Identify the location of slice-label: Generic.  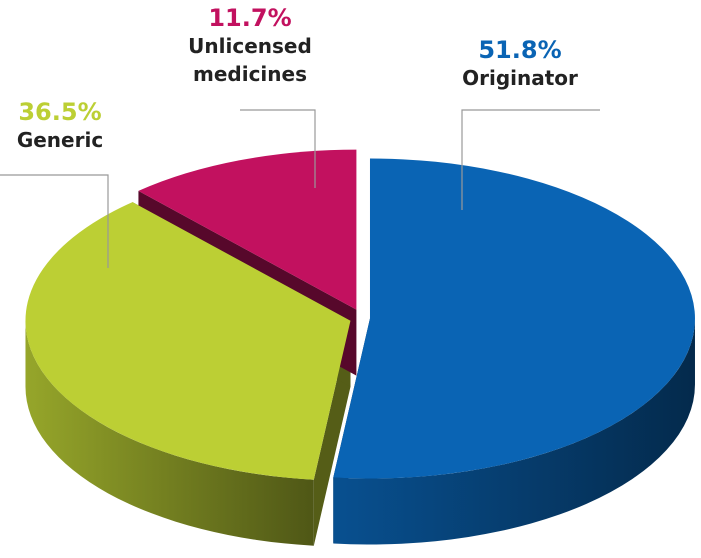
(60, 140).